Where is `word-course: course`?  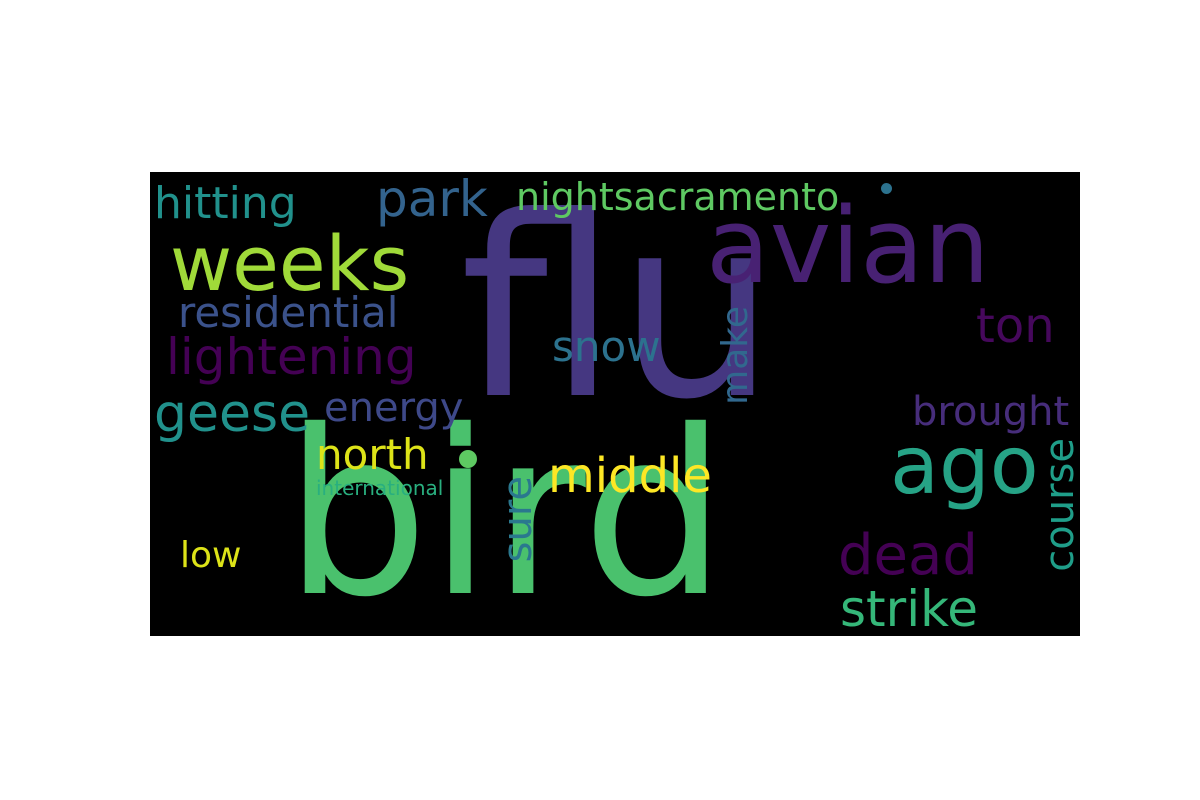
word-course: course is located at coordinates (1058, 505).